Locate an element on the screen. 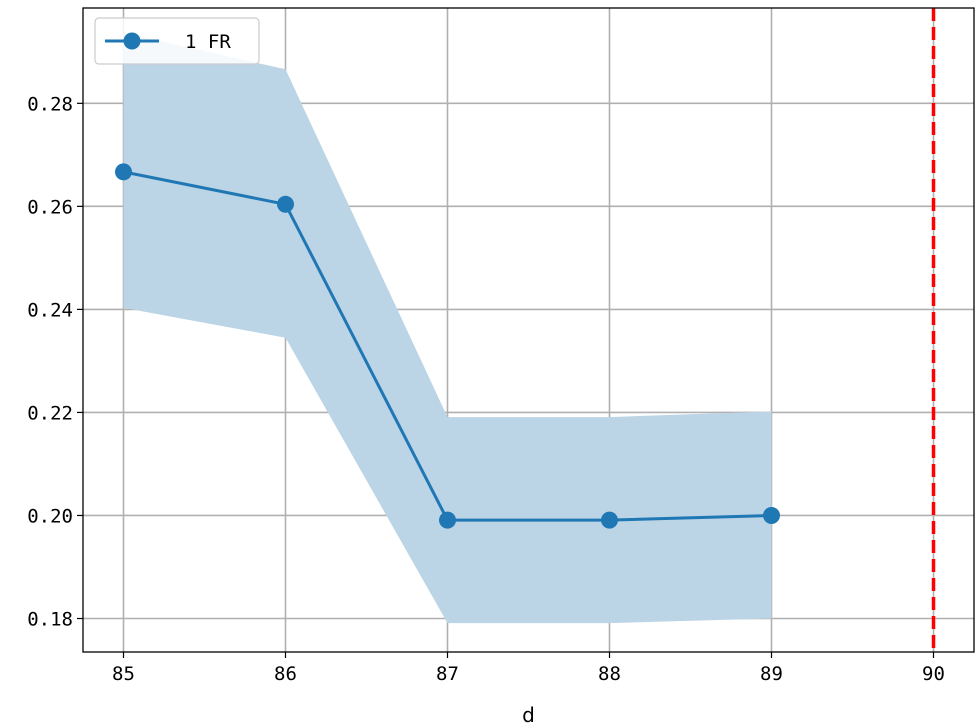  x-tick-label: 85 is located at coordinates (123, 674).